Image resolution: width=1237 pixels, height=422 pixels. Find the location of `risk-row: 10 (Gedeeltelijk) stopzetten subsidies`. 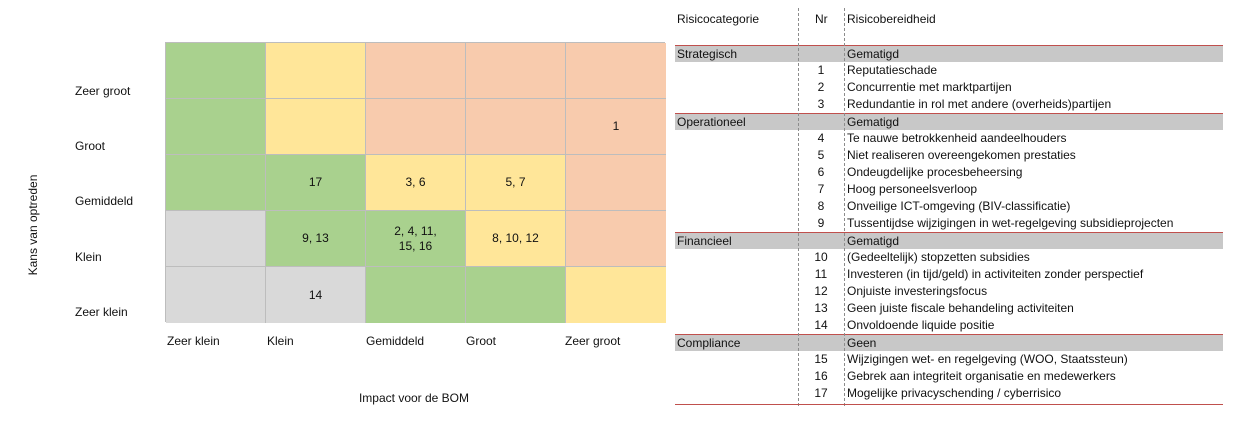

risk-row: 10 (Gedeeltelijk) stopzetten subsidies is located at coordinates (949, 257).